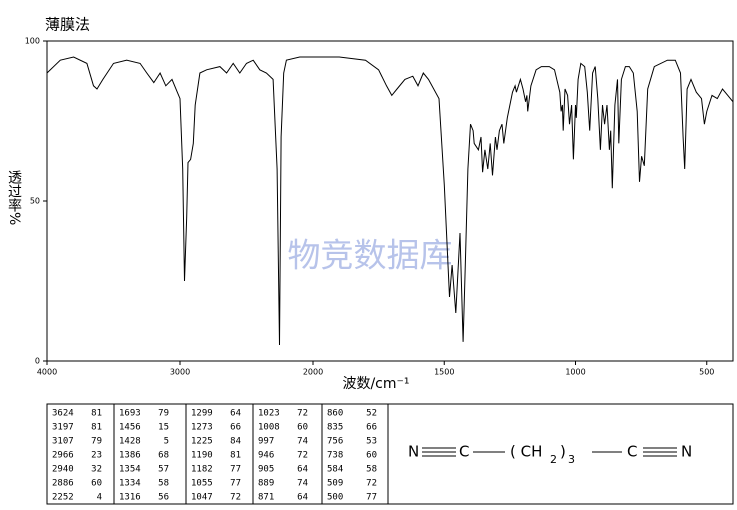  What do you see at coordinates (444, 372) in the screenshot?
I see `x-tick-label: 1500` at bounding box center [444, 372].